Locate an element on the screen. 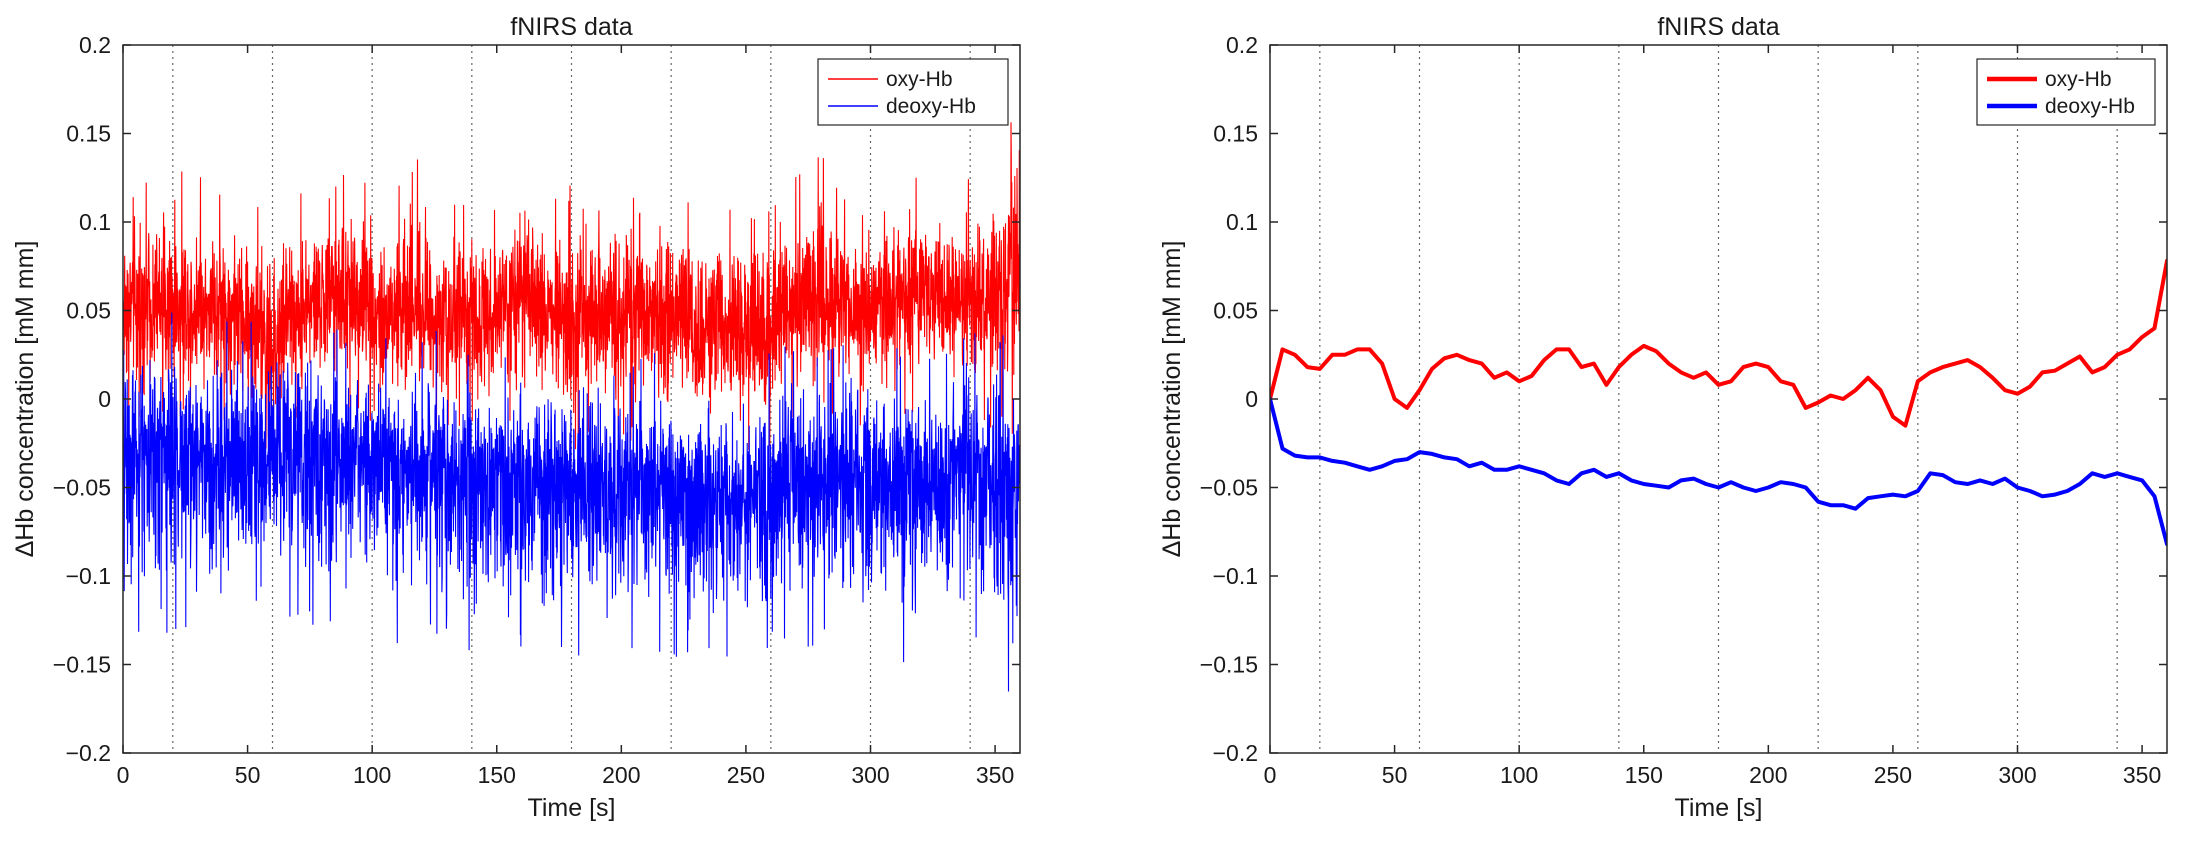  series-line-deoxy-Hb is located at coordinates (1718, 472).